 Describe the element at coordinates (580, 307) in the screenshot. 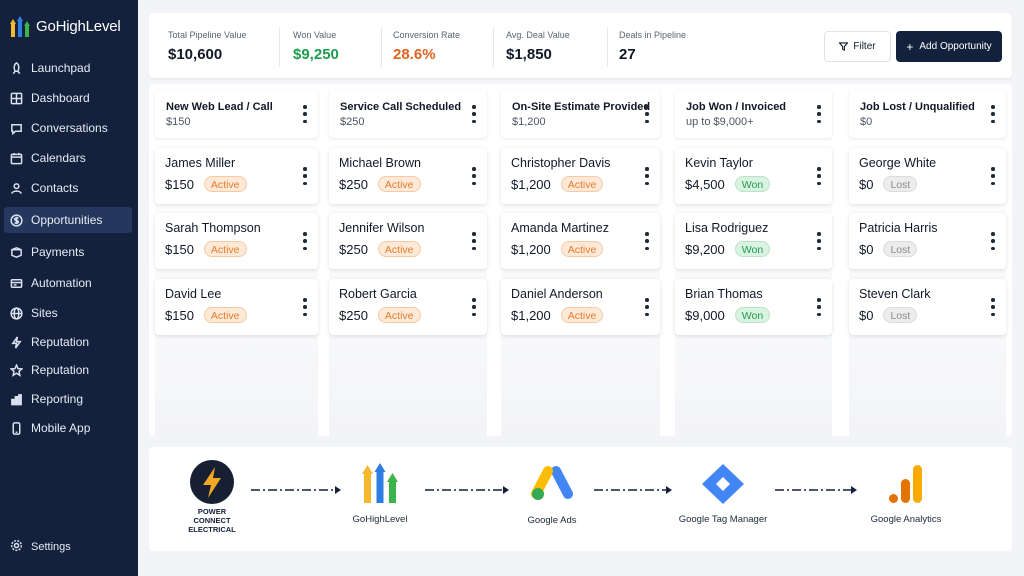

I see `opportunity-card: Daniel Anderson $1,200 Active` at that location.